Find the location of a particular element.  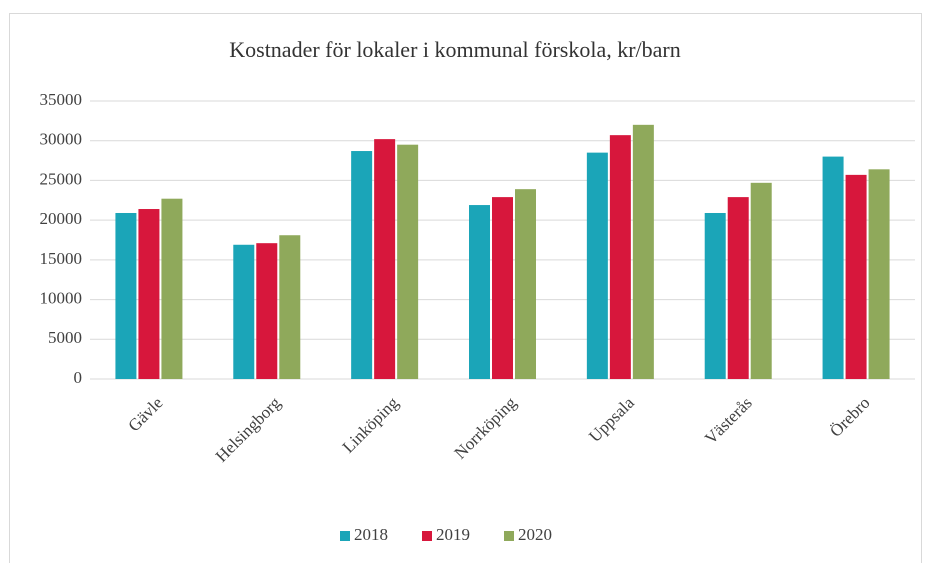

y-tick-label: 0 is located at coordinates (78, 377).